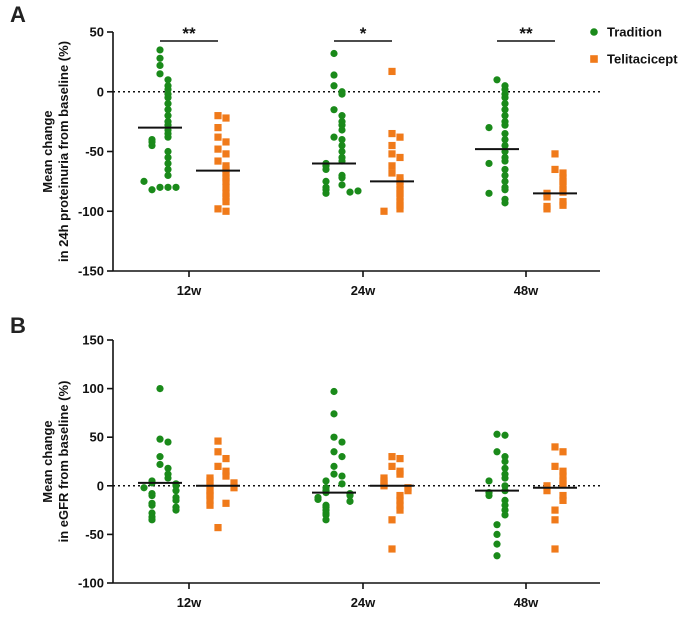  Describe the element at coordinates (594, 32) in the screenshot. I see `legend-marker-tradition` at that location.